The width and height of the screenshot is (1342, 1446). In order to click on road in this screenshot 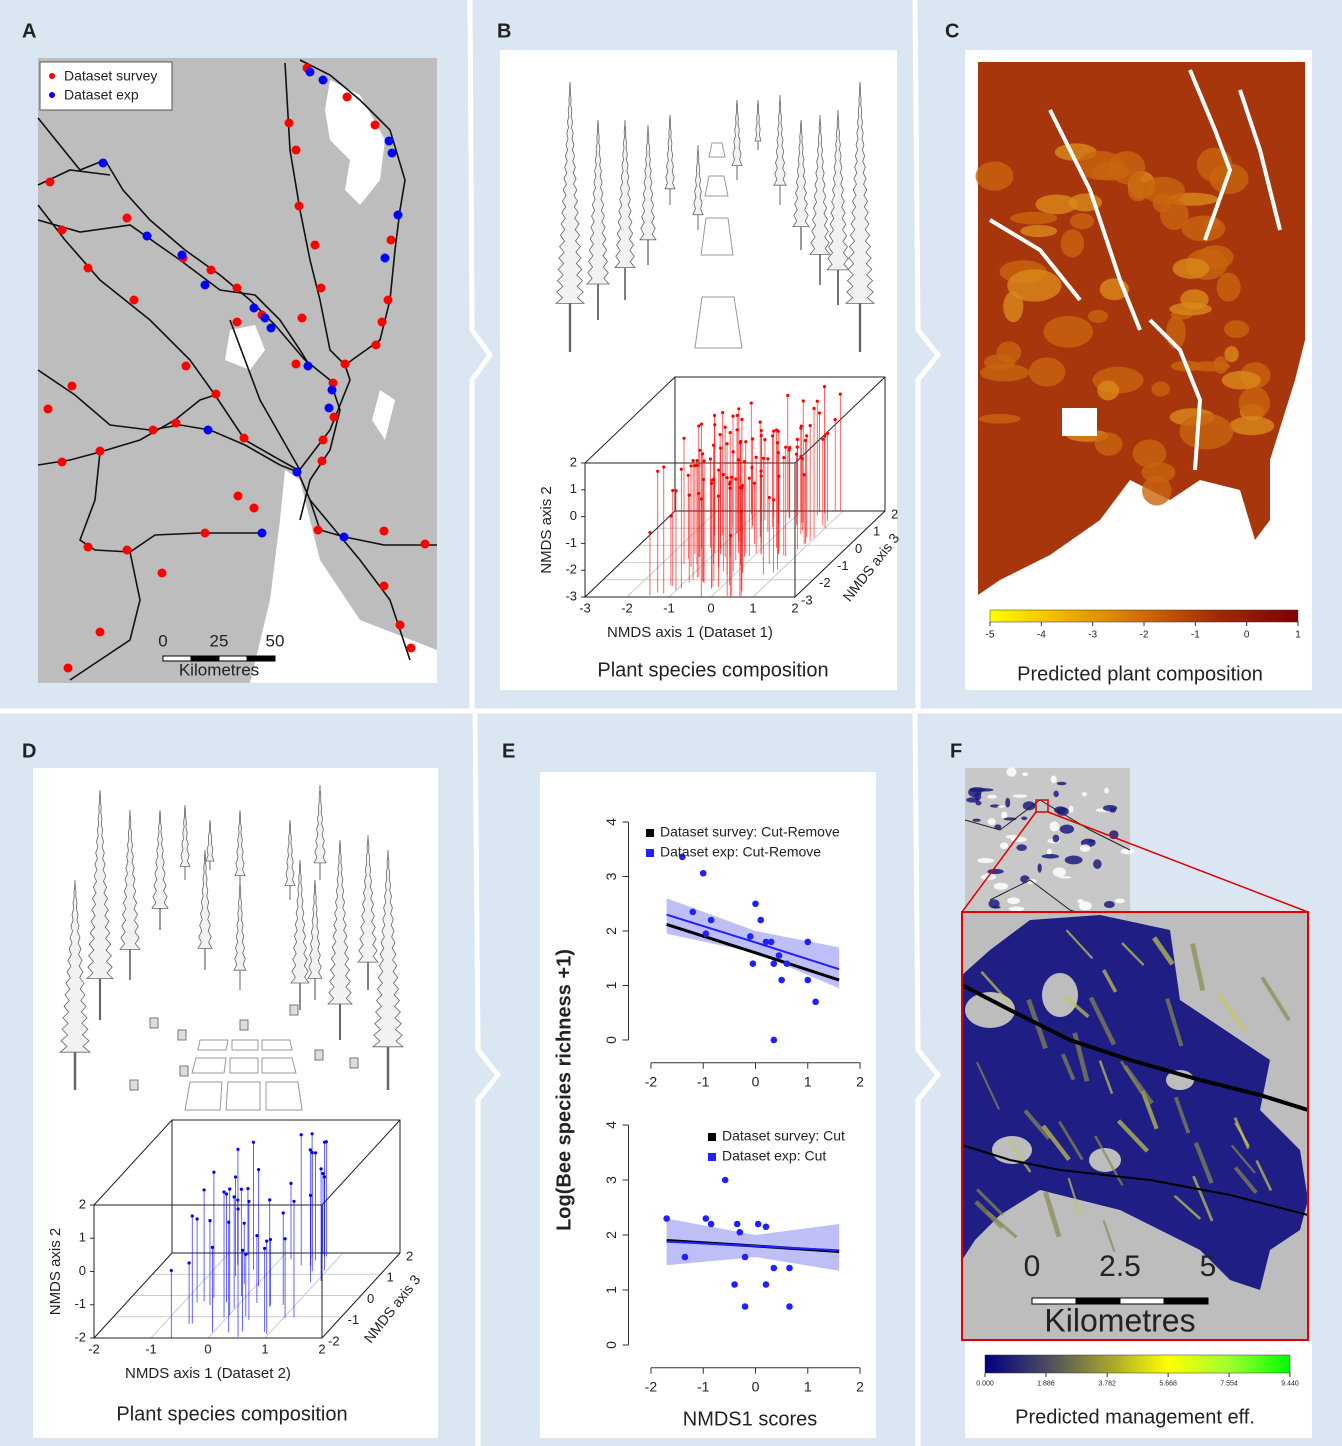, I will do `click(1135, 1180)`.